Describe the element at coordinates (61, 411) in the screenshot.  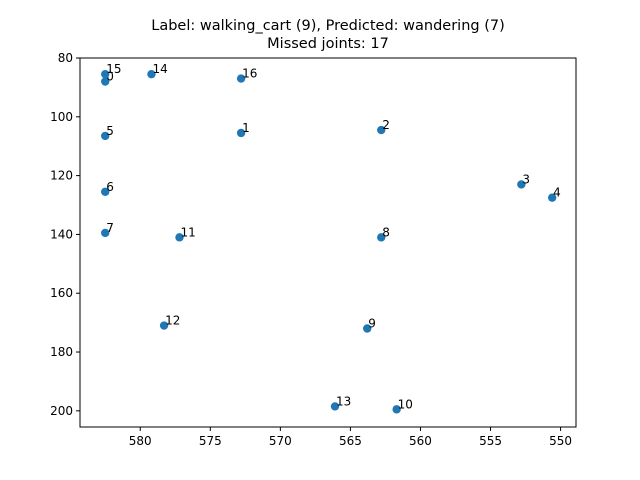
I see `y-tick-label: 200` at that location.